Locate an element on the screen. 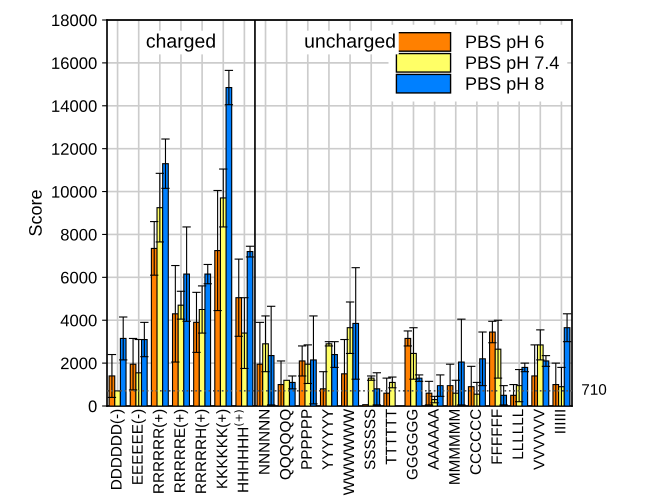  x-tick-label: EEEEEE(-) is located at coordinates (139, 447).